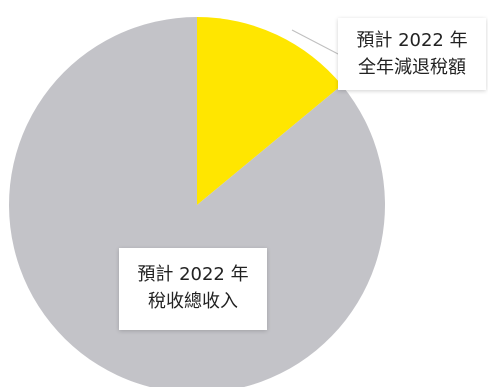 This screenshot has height=387, width=488. I want to click on pie-slice-tax-reduction, so click(269, 111).